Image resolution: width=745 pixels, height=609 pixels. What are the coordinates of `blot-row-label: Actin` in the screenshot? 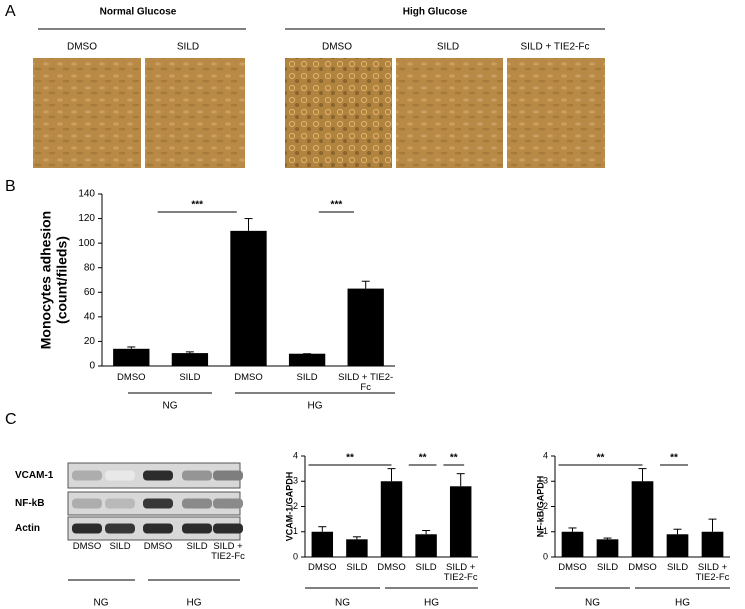 It's located at (27, 528).